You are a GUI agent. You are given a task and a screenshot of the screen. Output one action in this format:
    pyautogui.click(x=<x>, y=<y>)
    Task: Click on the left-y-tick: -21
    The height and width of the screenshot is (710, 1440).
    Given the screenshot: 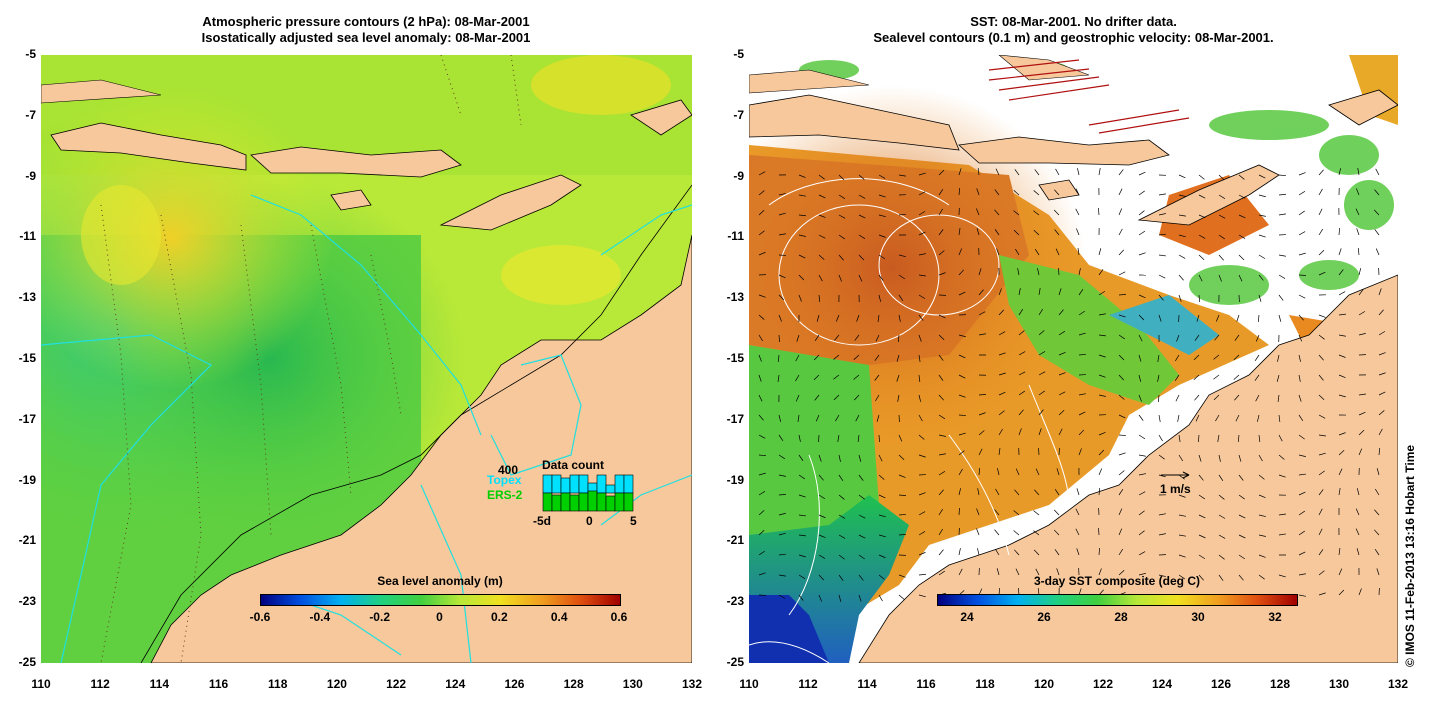 What is the action you would take?
    pyautogui.click(x=27, y=540)
    